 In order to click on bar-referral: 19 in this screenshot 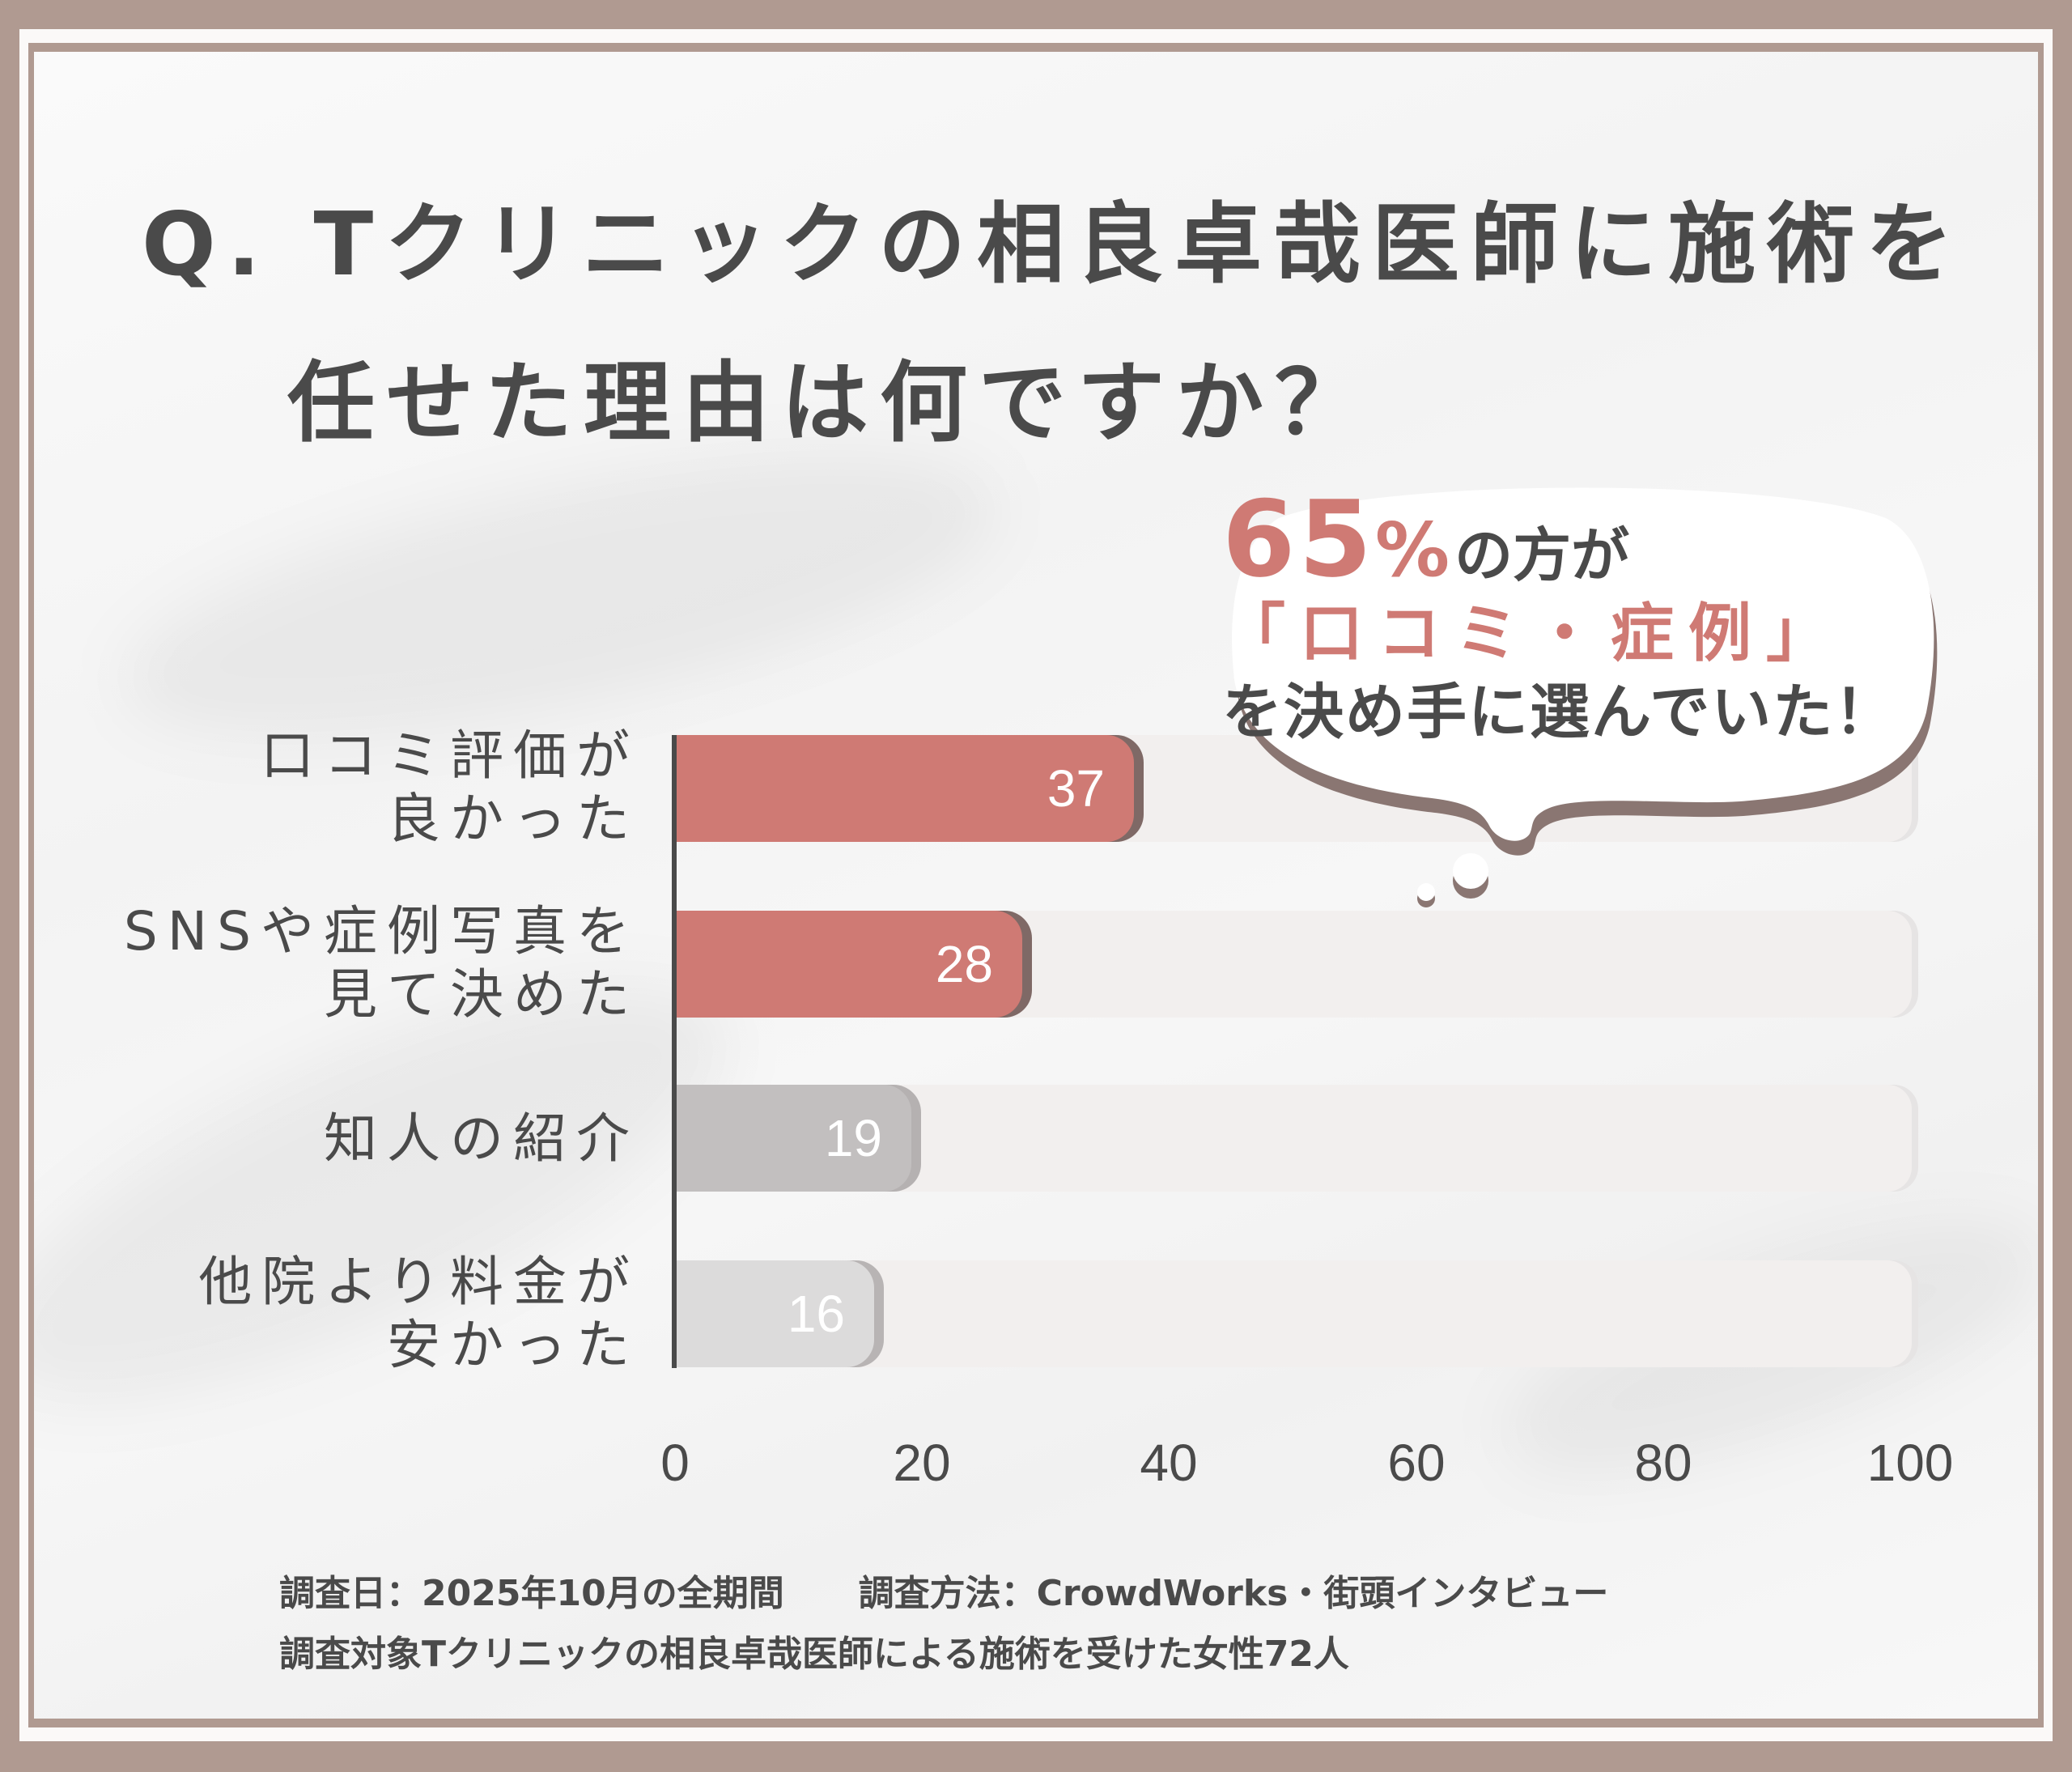, I will do `click(794, 1139)`.